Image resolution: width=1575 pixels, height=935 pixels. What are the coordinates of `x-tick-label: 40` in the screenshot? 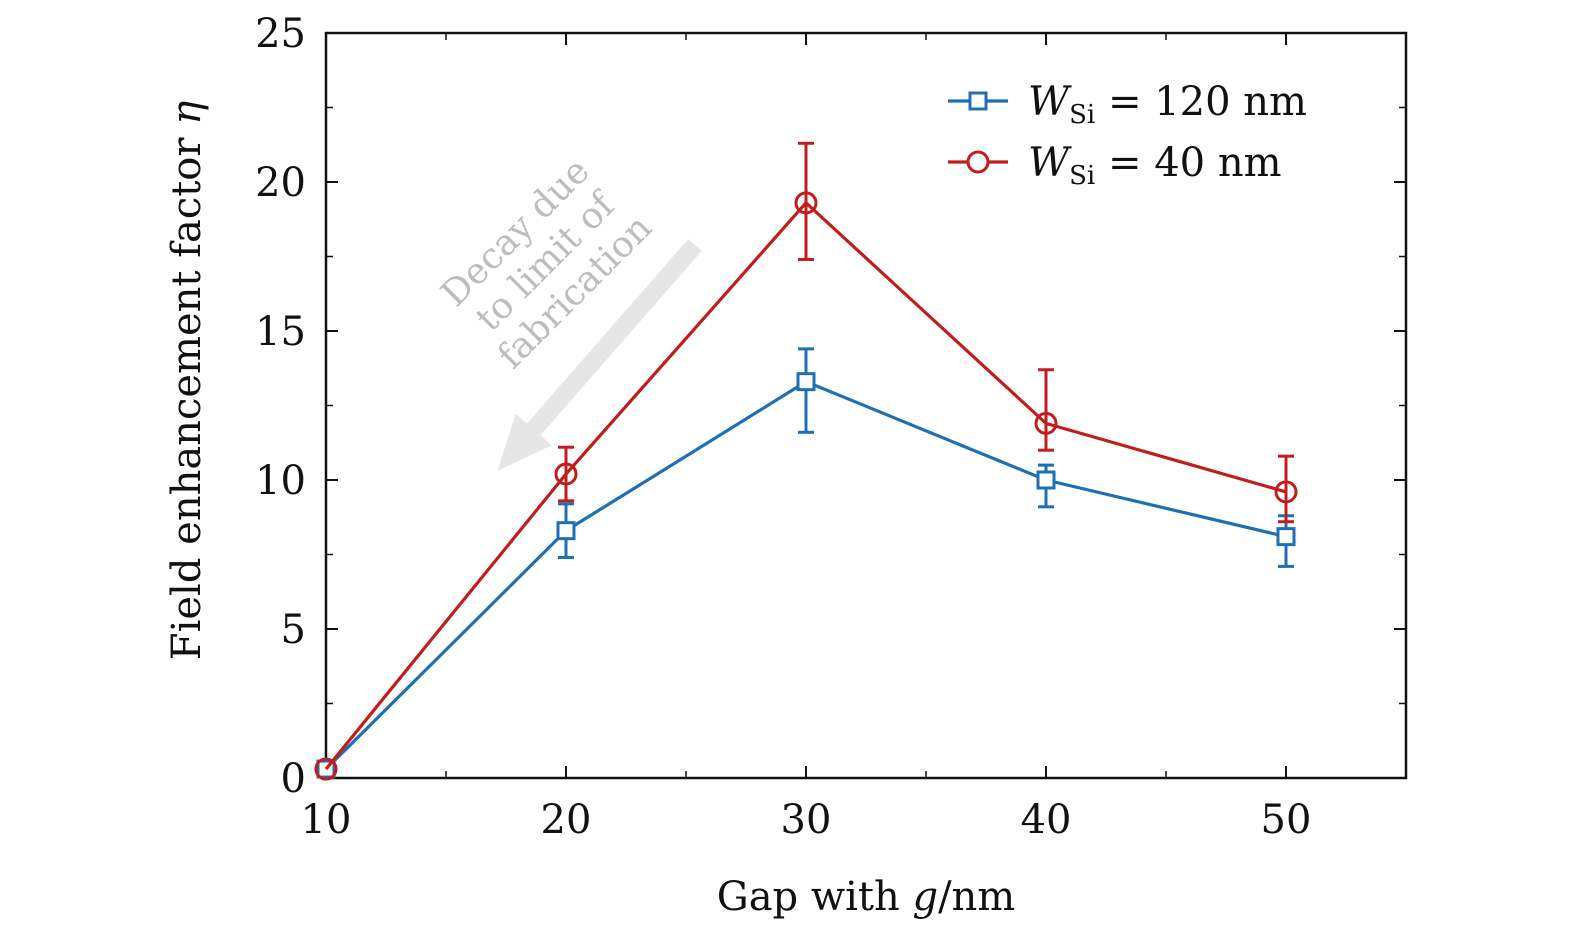 It's located at (1046, 820).